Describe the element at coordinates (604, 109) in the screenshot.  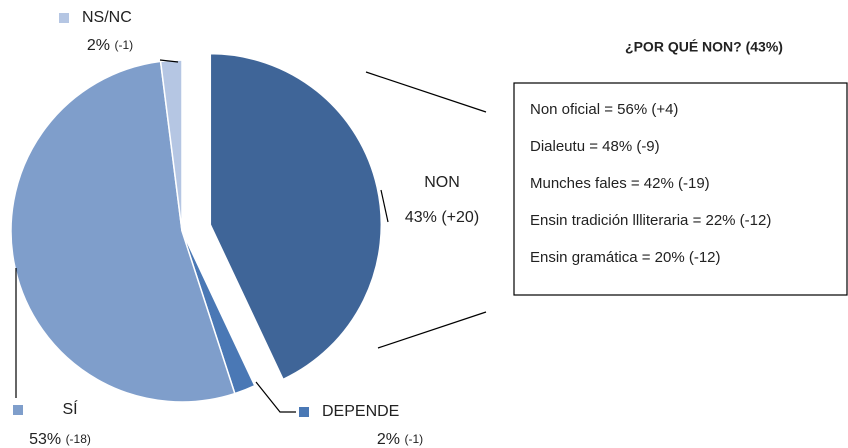
I see `callout-item: Non oficial = 56% (+4)` at that location.